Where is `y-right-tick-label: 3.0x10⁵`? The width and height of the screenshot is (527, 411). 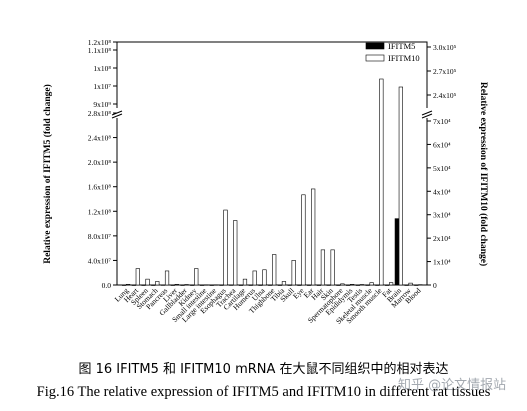 y-right-tick-label: 3.0x10⁵ is located at coordinates (445, 47).